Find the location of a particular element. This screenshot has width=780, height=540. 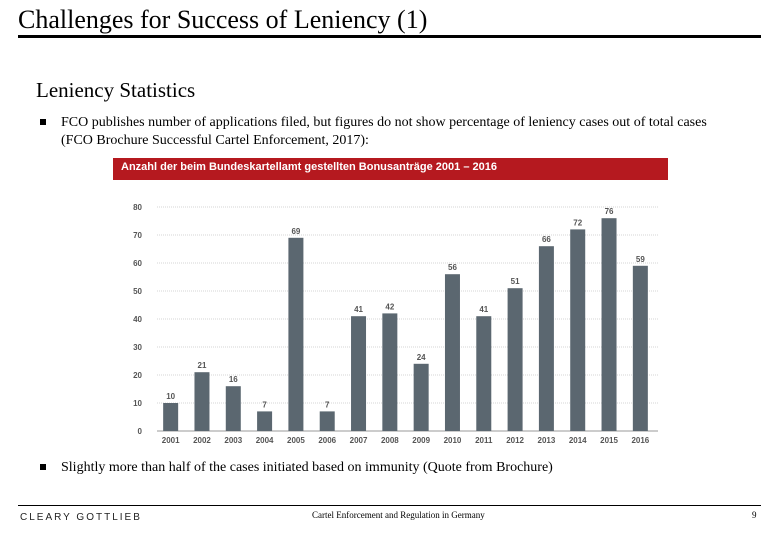

page-number: 9 is located at coordinates (754, 515).